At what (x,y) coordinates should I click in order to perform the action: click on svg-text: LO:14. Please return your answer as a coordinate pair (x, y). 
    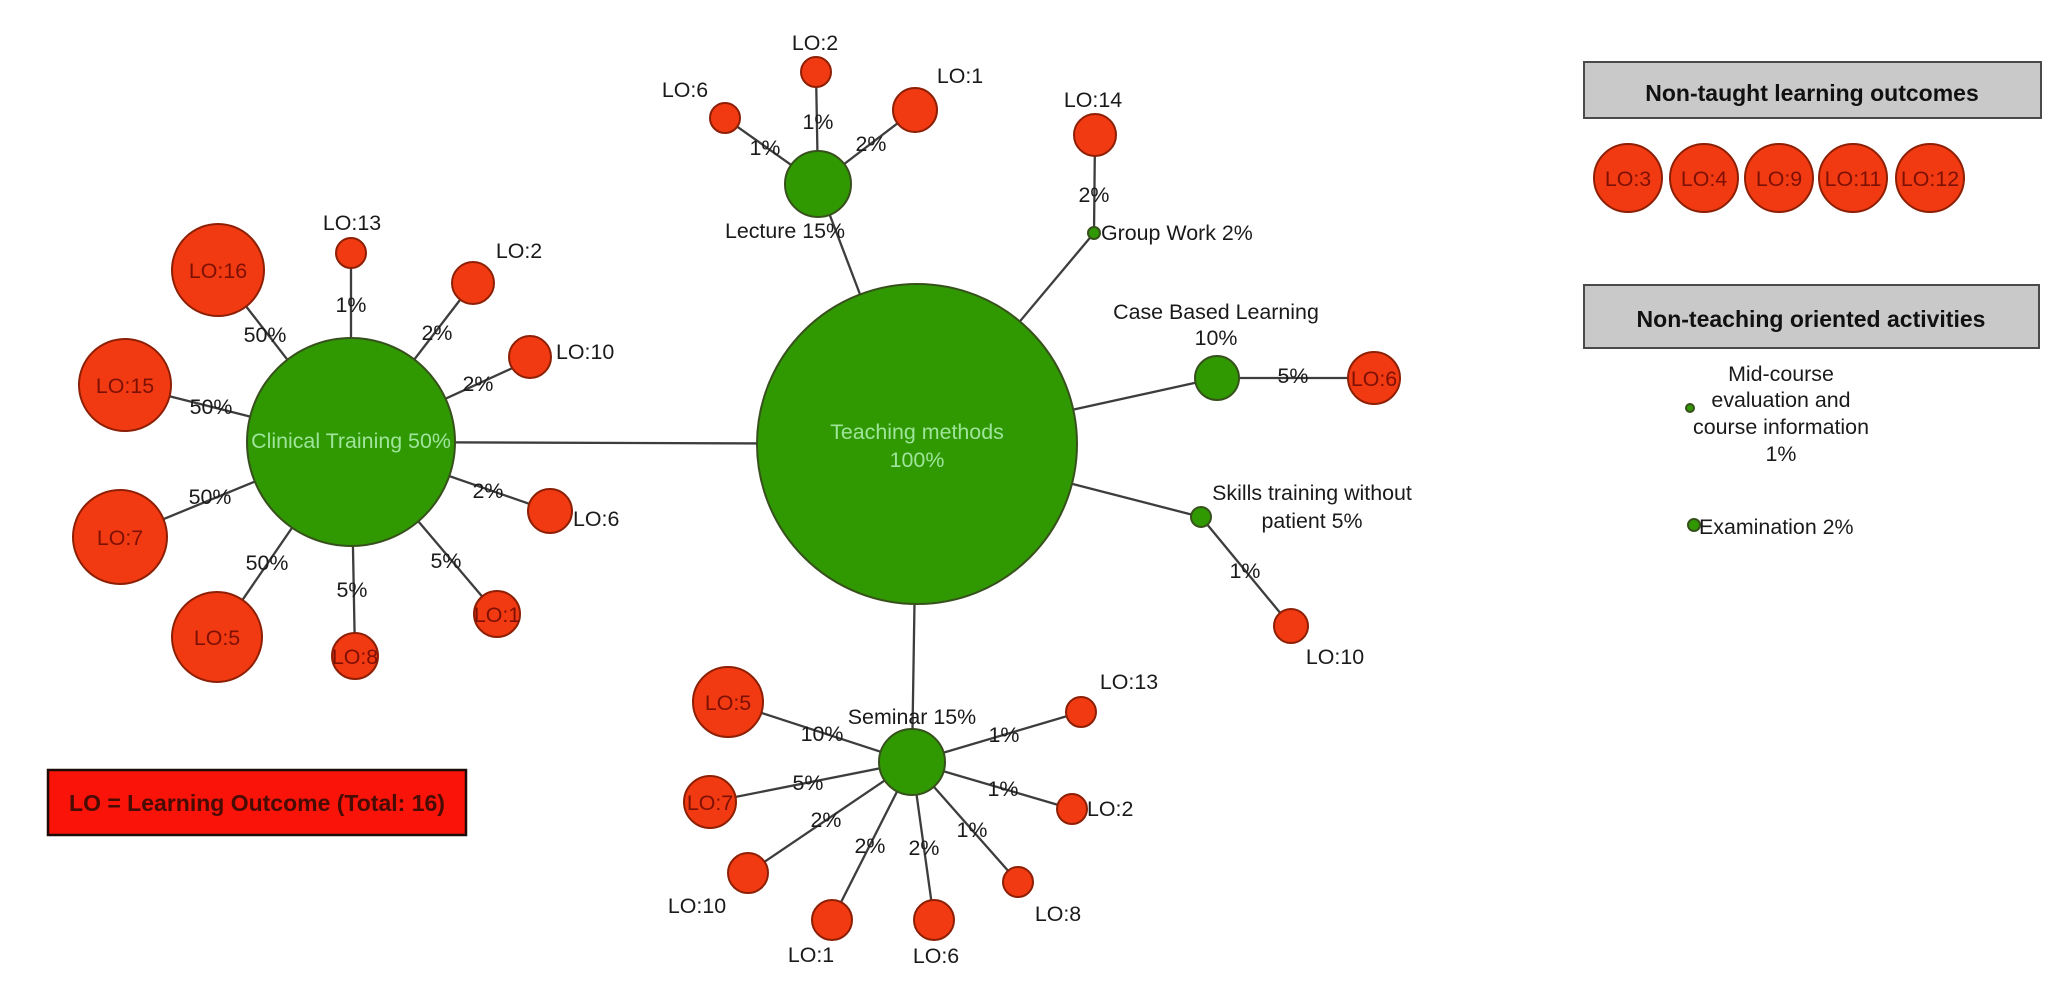
    Looking at the image, I should click on (1093, 100).